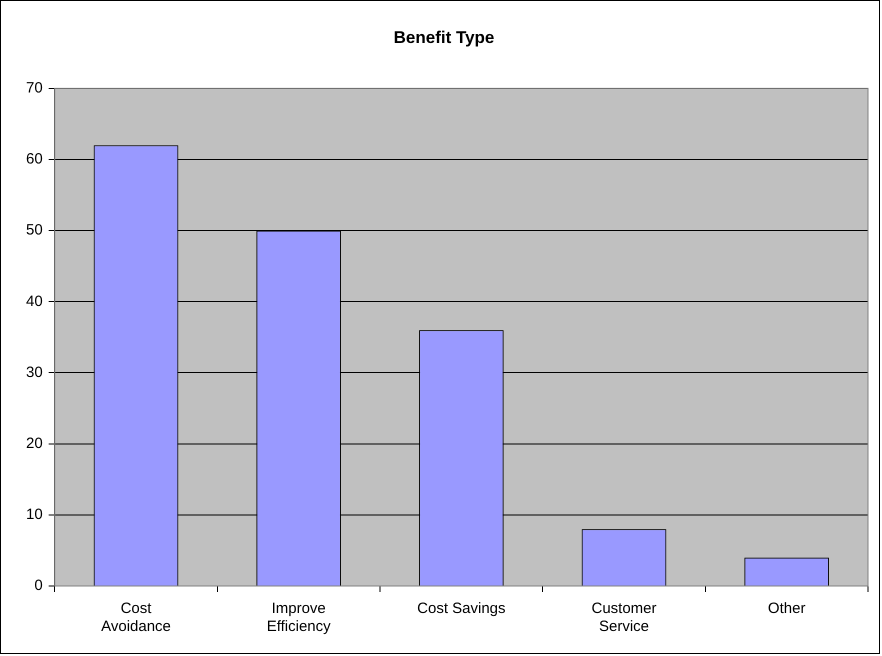 The image size is (882, 656). I want to click on y-tick-label: 40, so click(34, 301).